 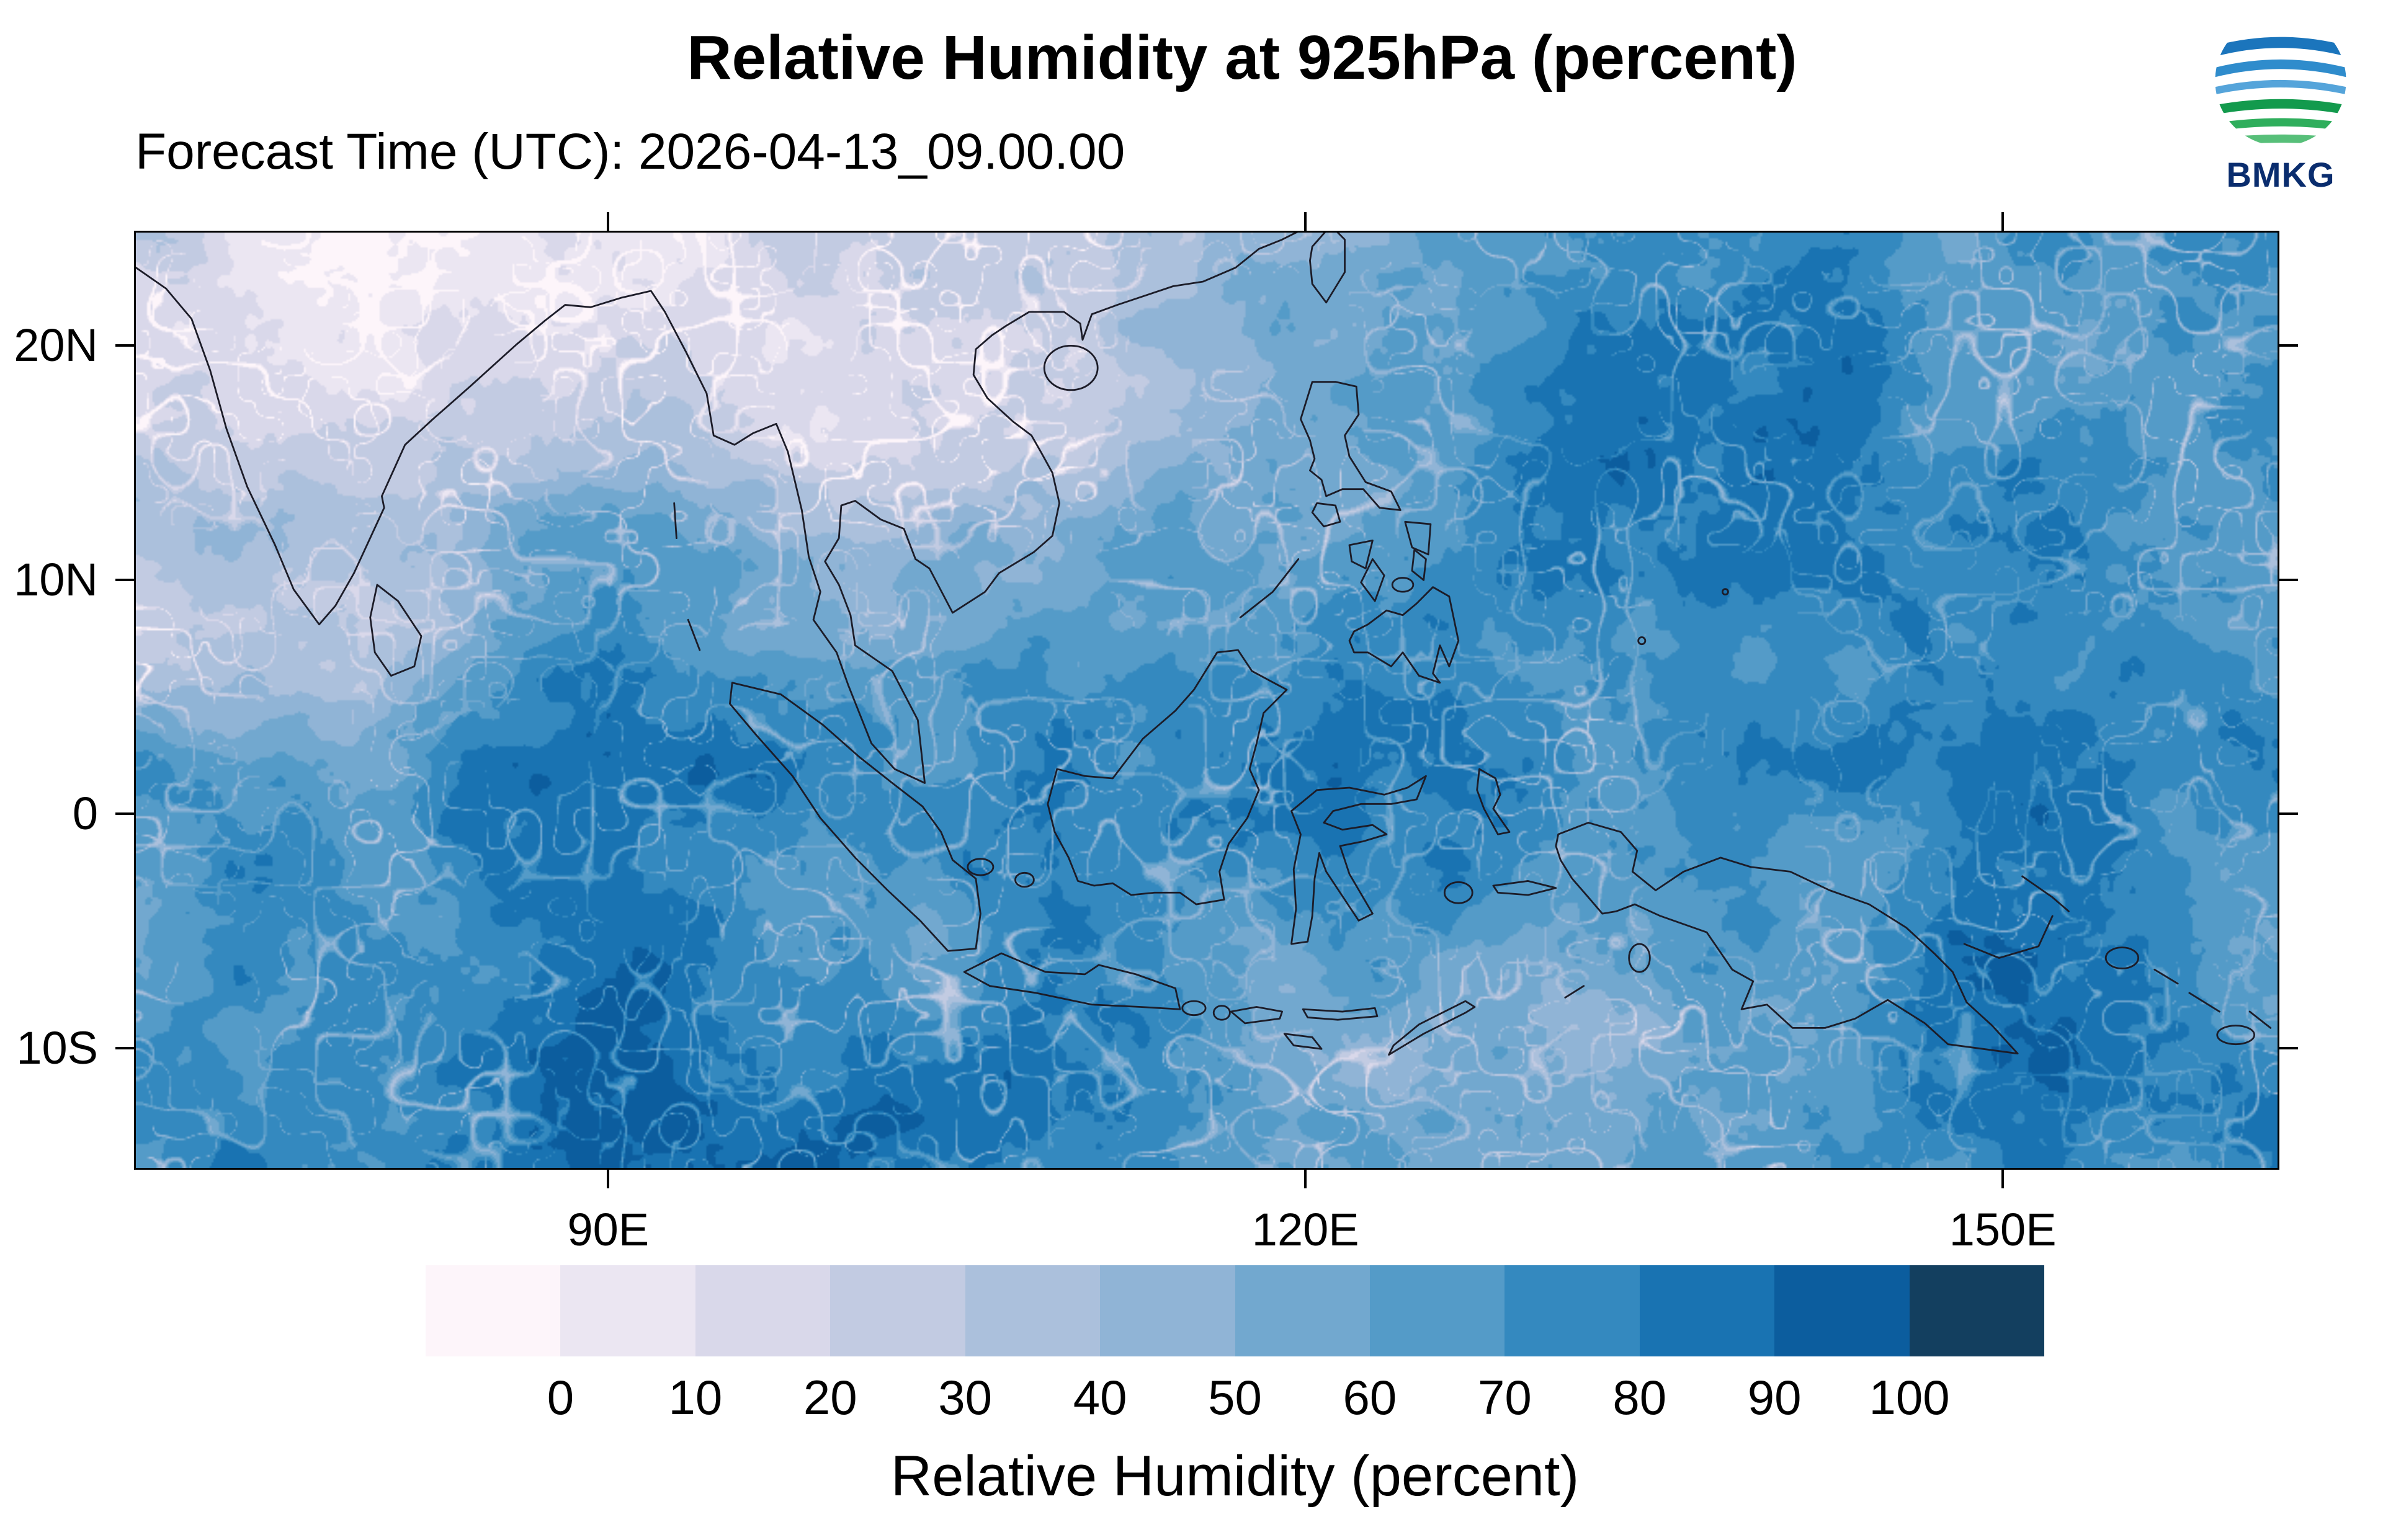 What do you see at coordinates (2008, 937) in the screenshot?
I see `coastline-new-britain` at bounding box center [2008, 937].